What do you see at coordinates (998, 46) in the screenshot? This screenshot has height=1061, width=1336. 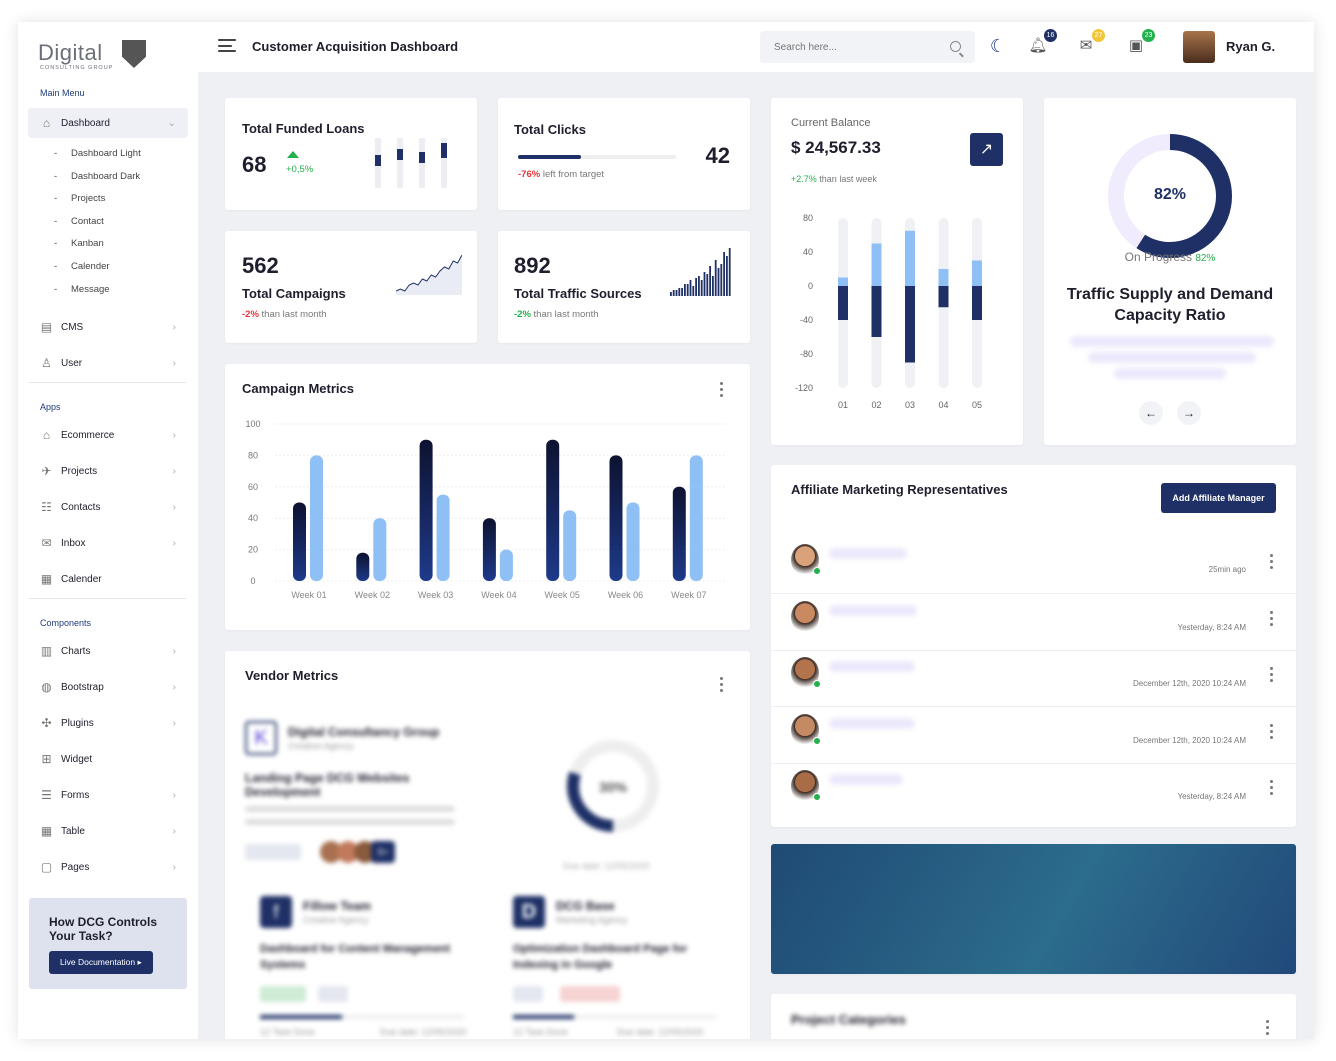 I see `moon-icon: ☾` at bounding box center [998, 46].